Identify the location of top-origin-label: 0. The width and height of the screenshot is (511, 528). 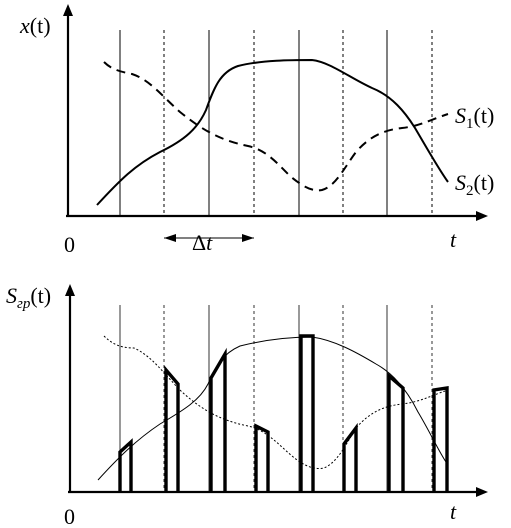
(69, 244).